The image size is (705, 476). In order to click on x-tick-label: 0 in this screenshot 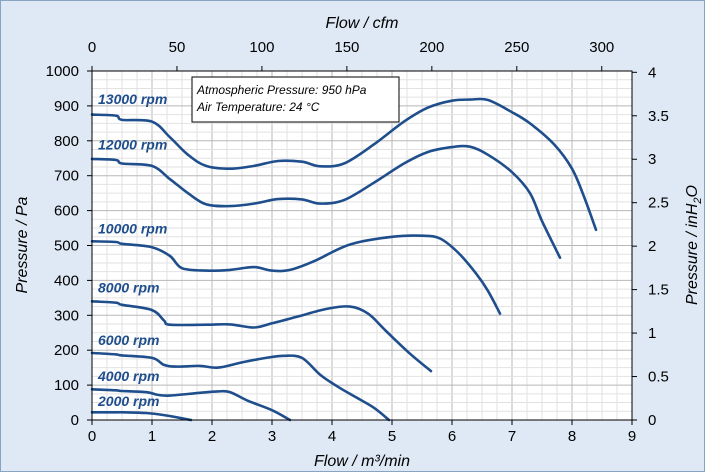, I will do `click(92, 436)`.